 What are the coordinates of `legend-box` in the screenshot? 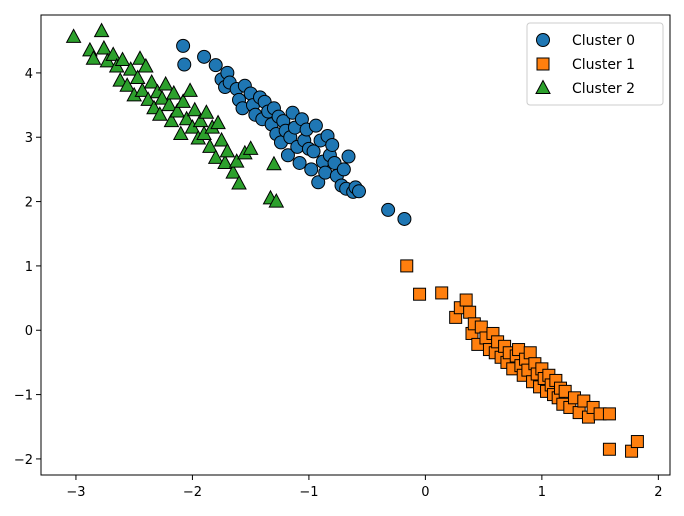 It's located at (595, 64).